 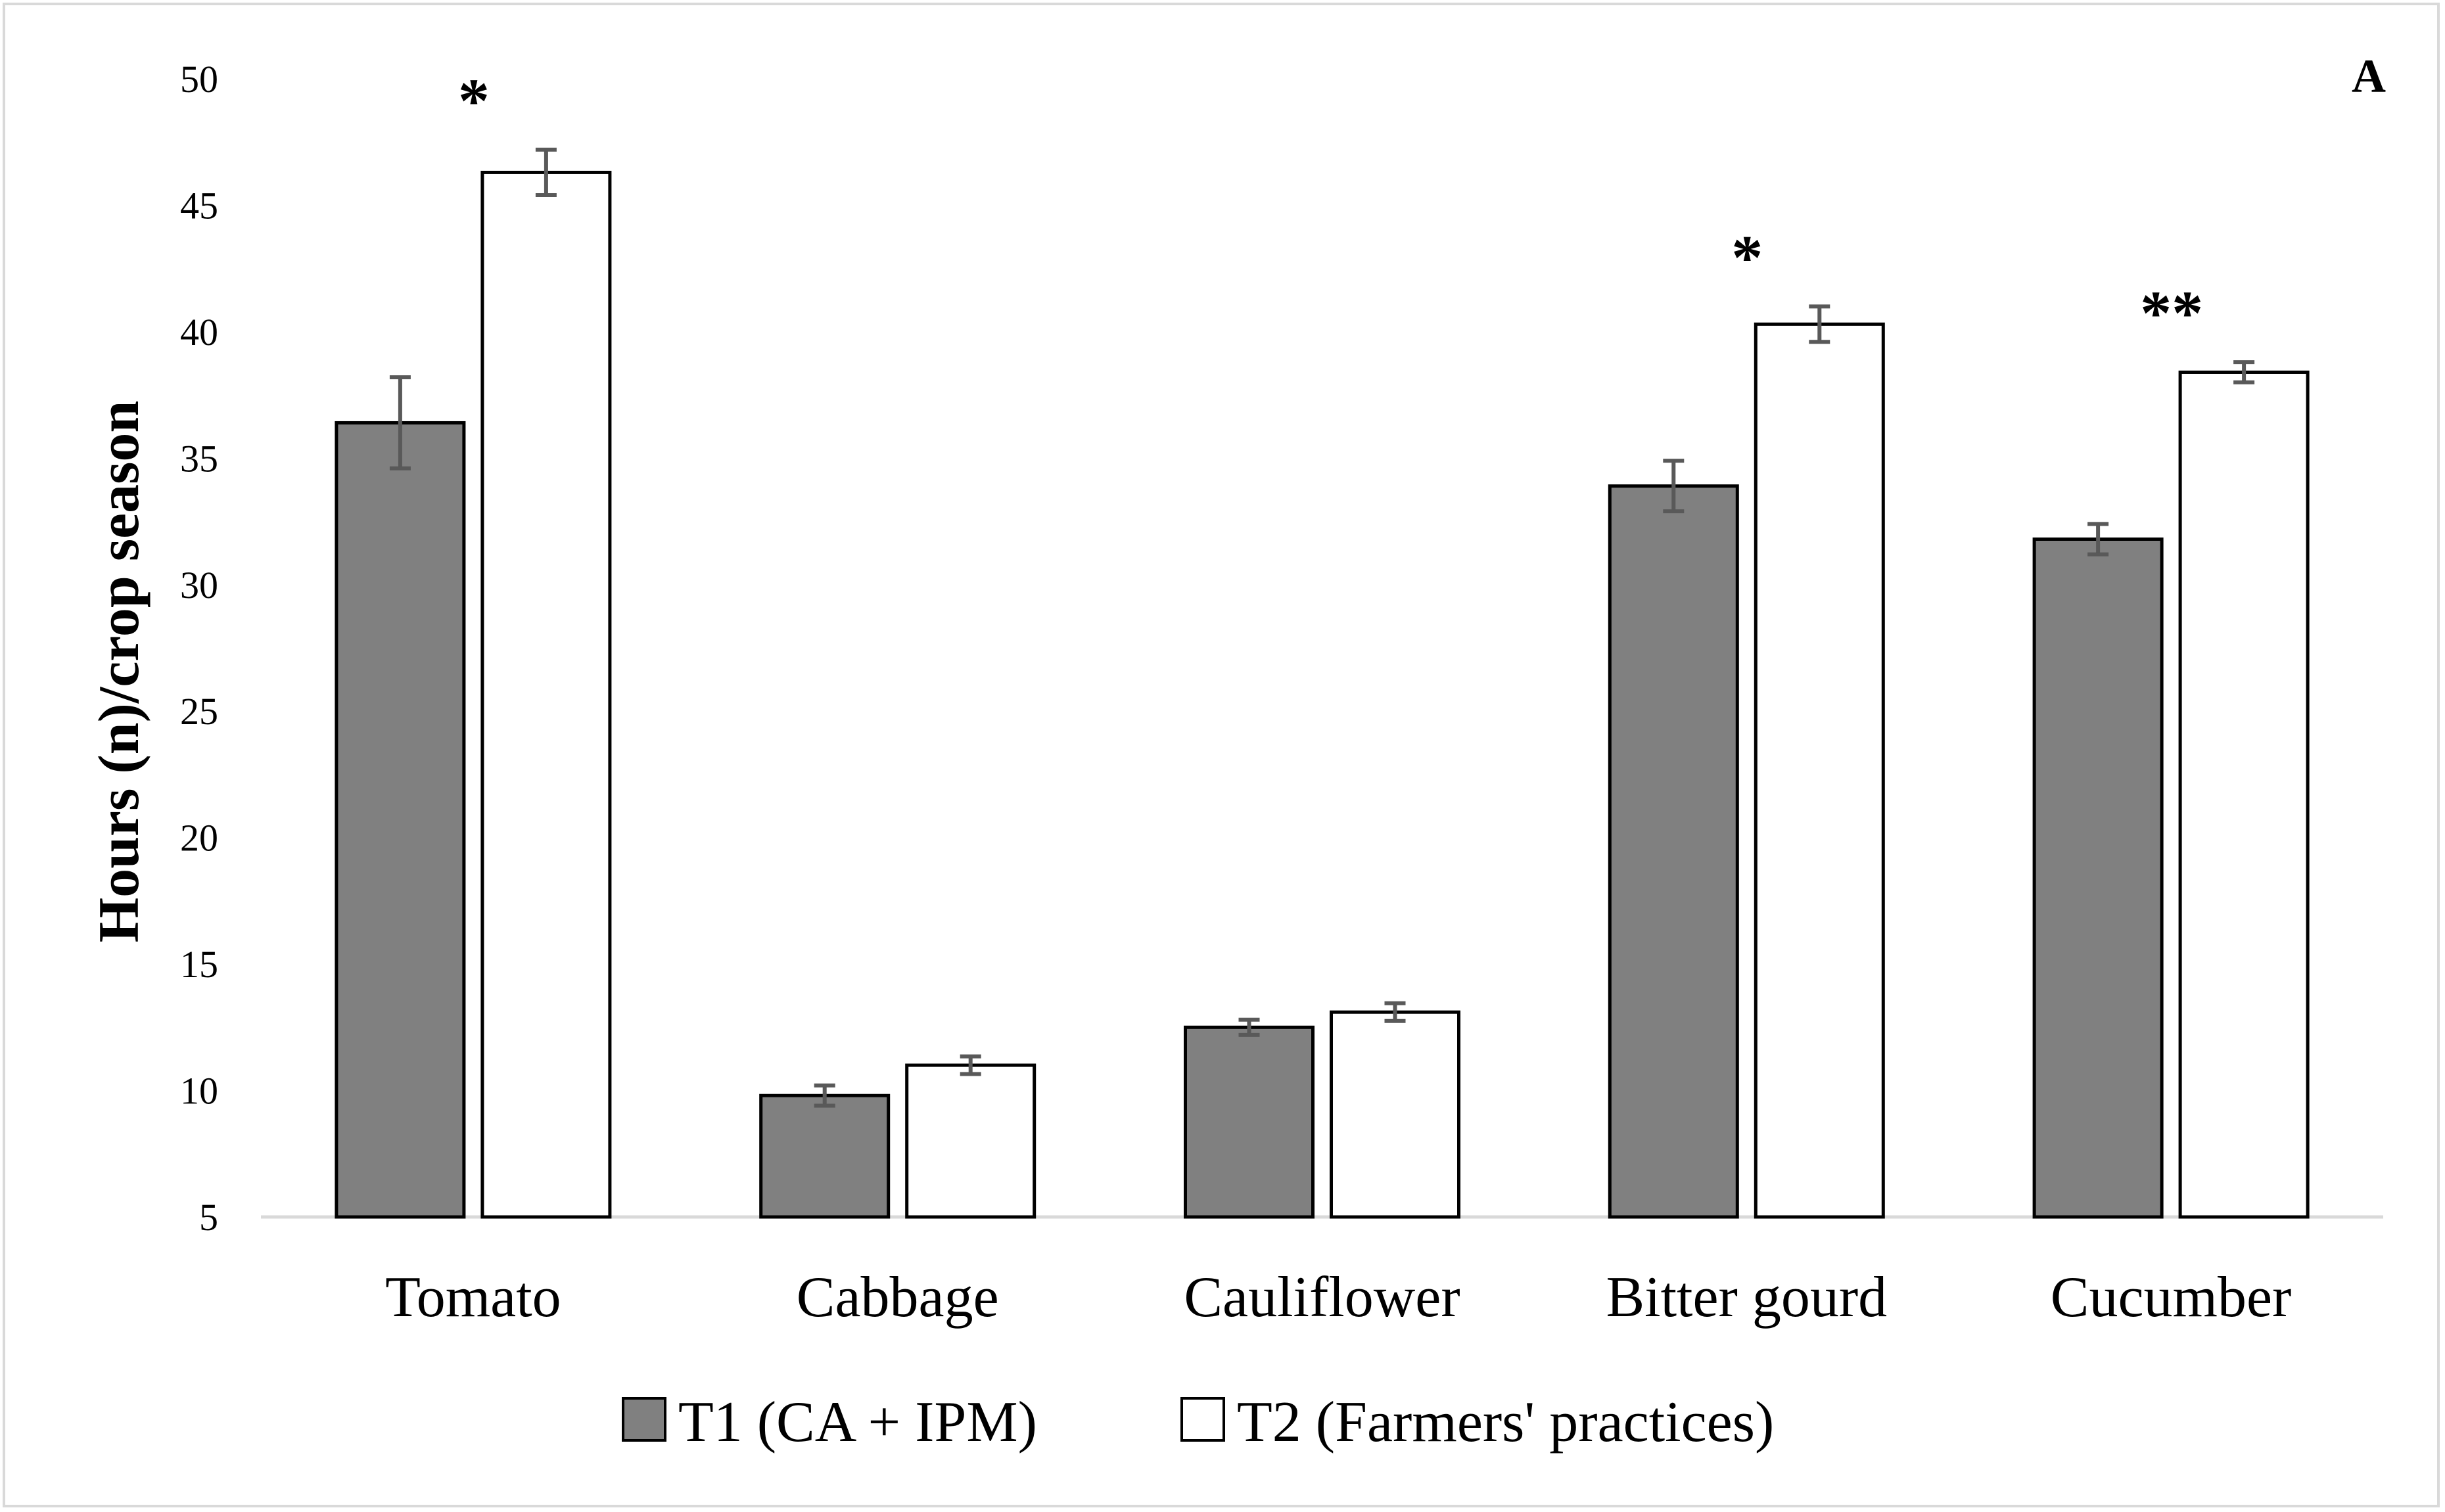 I want to click on y-tick-label: 40, so click(x=199, y=332).